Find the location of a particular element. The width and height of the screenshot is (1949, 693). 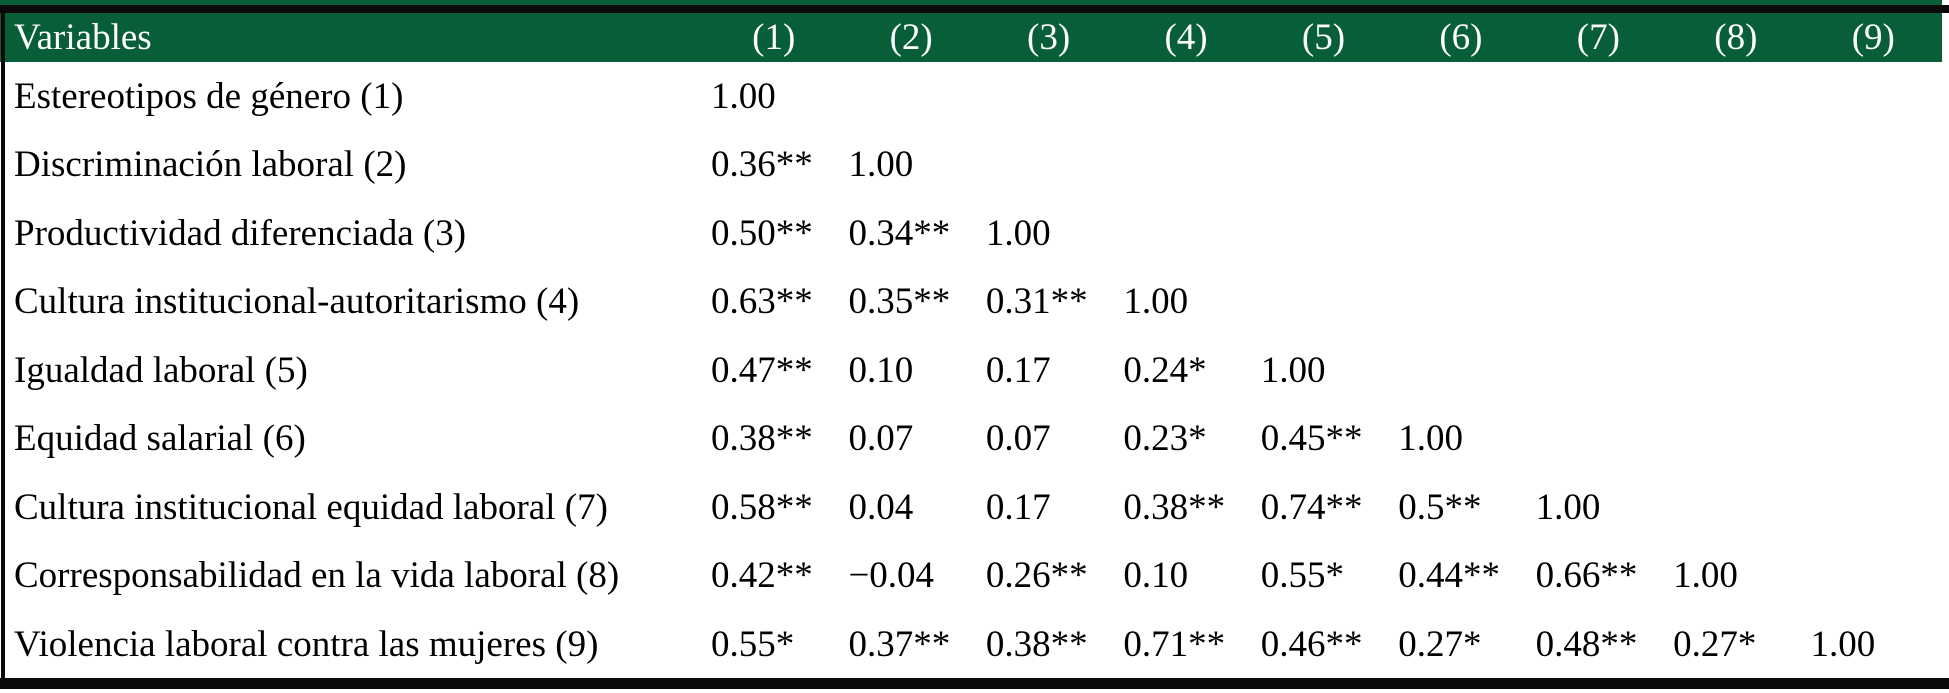

column-header-8: (8) is located at coordinates (1736, 37).